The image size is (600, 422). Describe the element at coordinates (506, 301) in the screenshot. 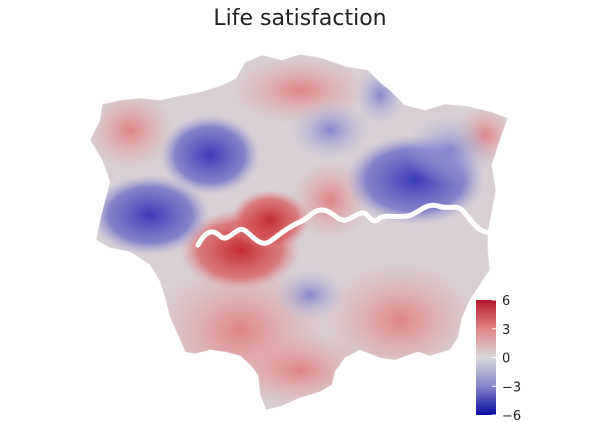

I see `legend-tick-label: 6` at that location.